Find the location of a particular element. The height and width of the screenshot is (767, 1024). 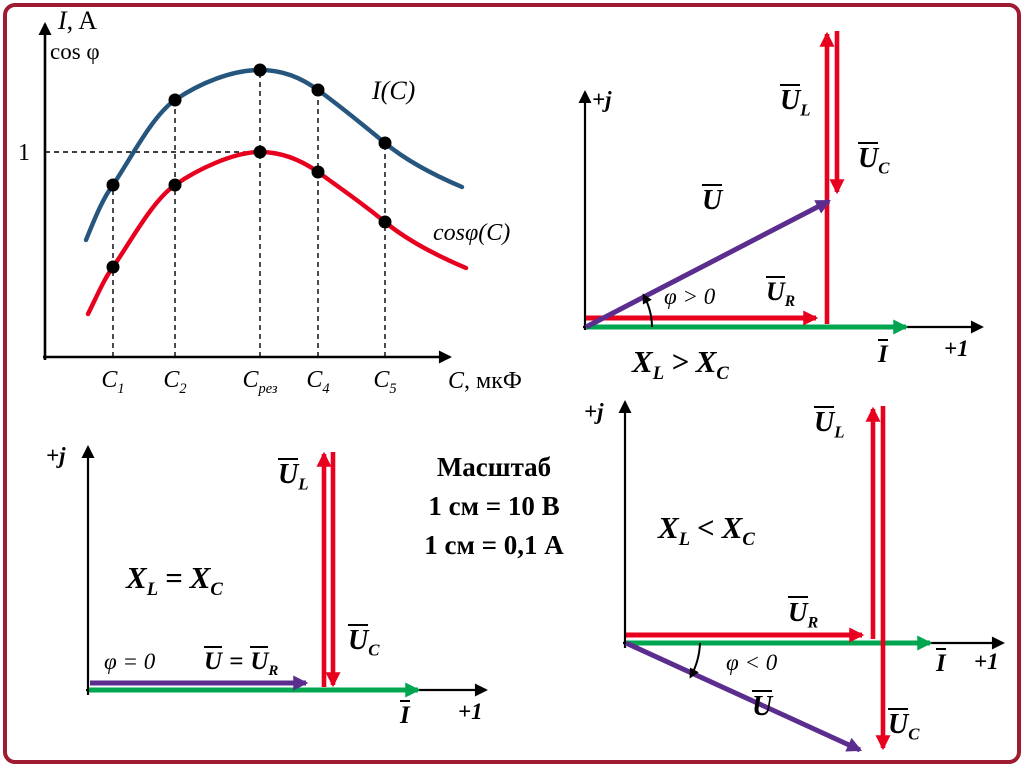

phi-label: φ > 0 is located at coordinates (690, 296).